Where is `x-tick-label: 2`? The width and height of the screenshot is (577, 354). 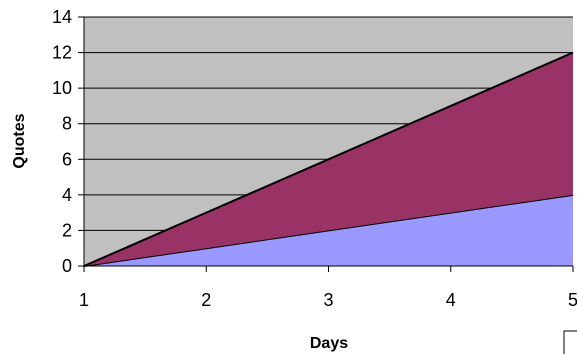 x-tick-label: 2 is located at coordinates (206, 300).